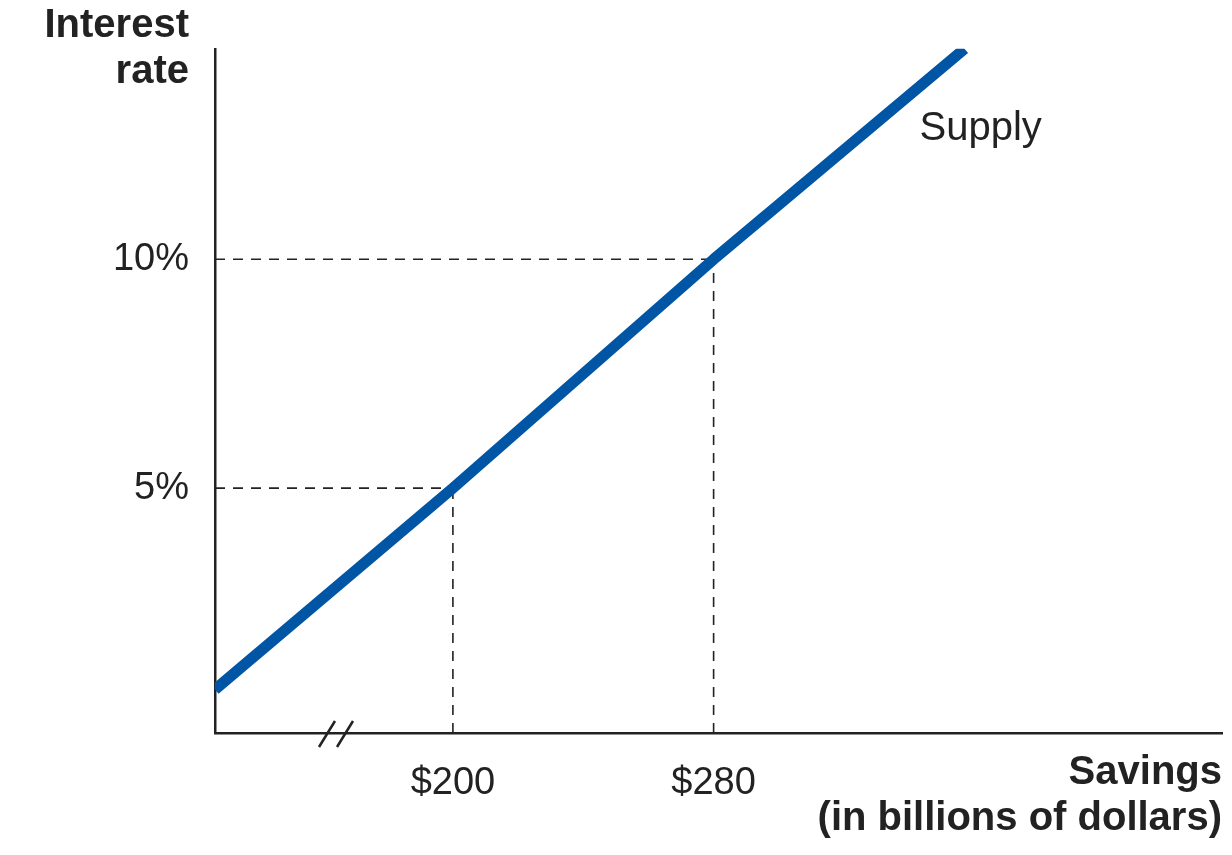  I want to click on series-label: Supply, so click(980, 125).